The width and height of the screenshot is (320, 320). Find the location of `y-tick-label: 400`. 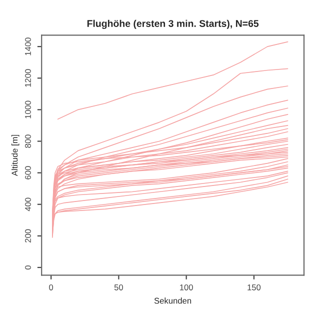

y-tick-label: 400 is located at coordinates (28, 205).